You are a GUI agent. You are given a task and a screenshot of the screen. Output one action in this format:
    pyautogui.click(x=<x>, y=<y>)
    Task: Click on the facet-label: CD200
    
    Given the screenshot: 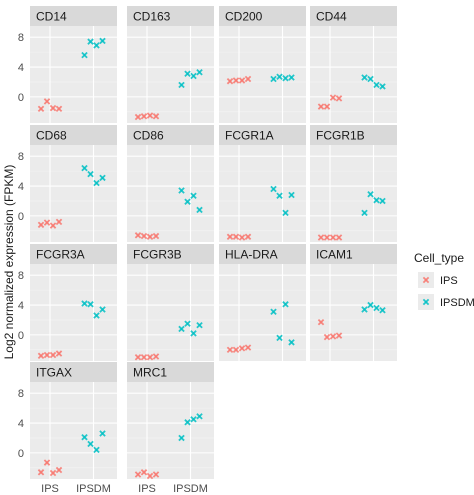 What is the action you would take?
    pyautogui.click(x=244, y=17)
    